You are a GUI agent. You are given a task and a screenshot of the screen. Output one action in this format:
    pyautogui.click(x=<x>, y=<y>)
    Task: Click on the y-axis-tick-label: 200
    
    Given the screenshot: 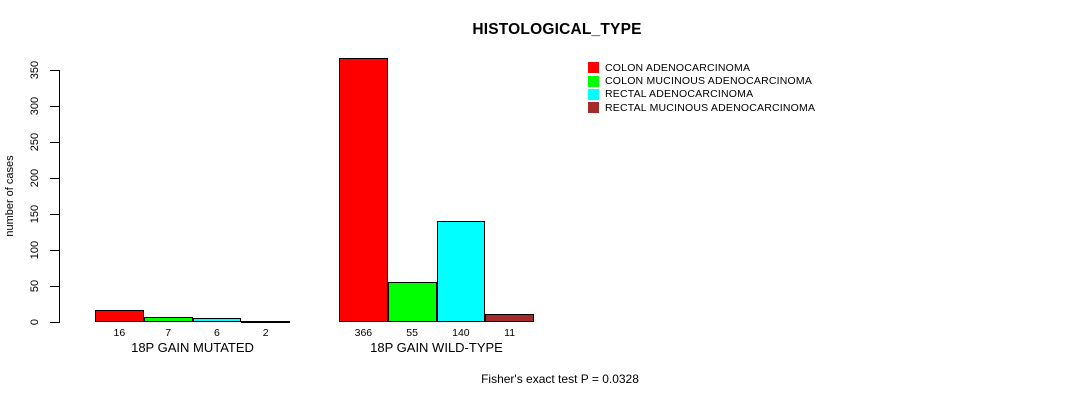 What is the action you would take?
    pyautogui.click(x=35, y=178)
    